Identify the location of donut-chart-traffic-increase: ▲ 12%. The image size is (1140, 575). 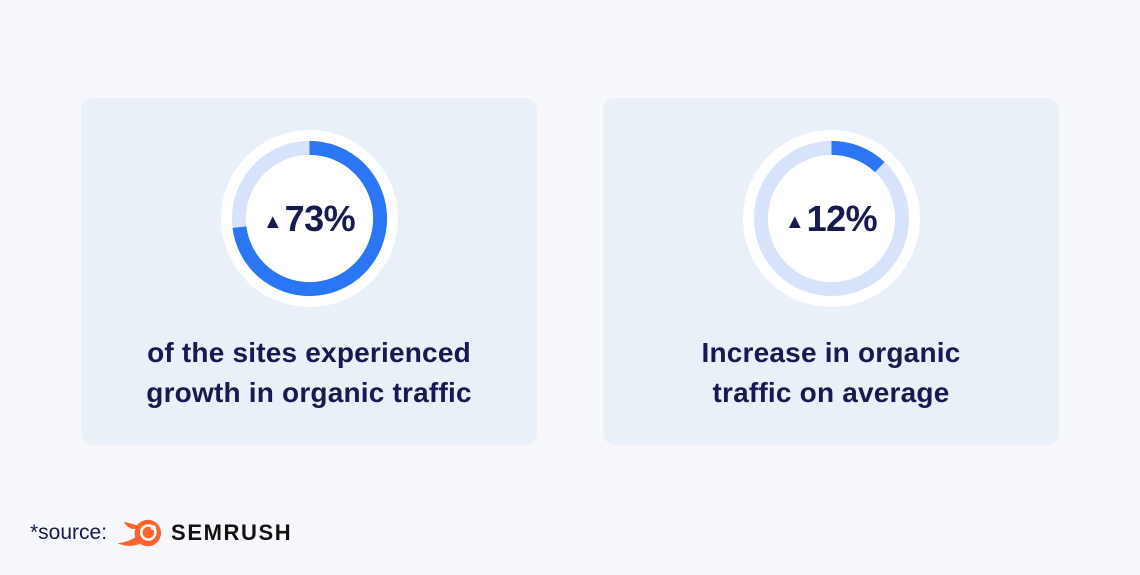
(831, 218).